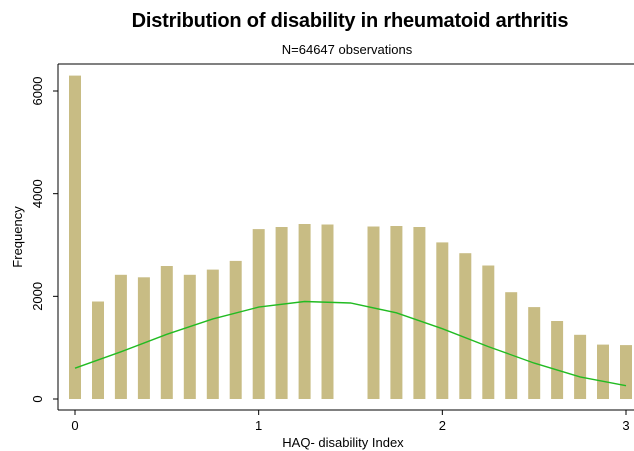 Image resolution: width=634 pixels, height=451 pixels. What do you see at coordinates (347, 49) in the screenshot?
I see `chart-subtitle: N=64647 observations` at bounding box center [347, 49].